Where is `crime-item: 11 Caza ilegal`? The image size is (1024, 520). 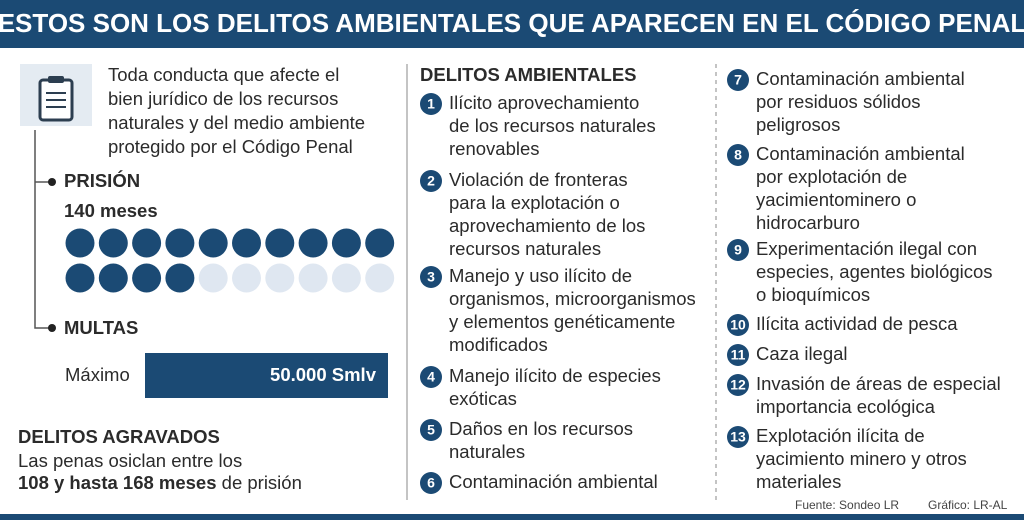
crime-item: 11 Caza ilegal is located at coordinates (787, 354).